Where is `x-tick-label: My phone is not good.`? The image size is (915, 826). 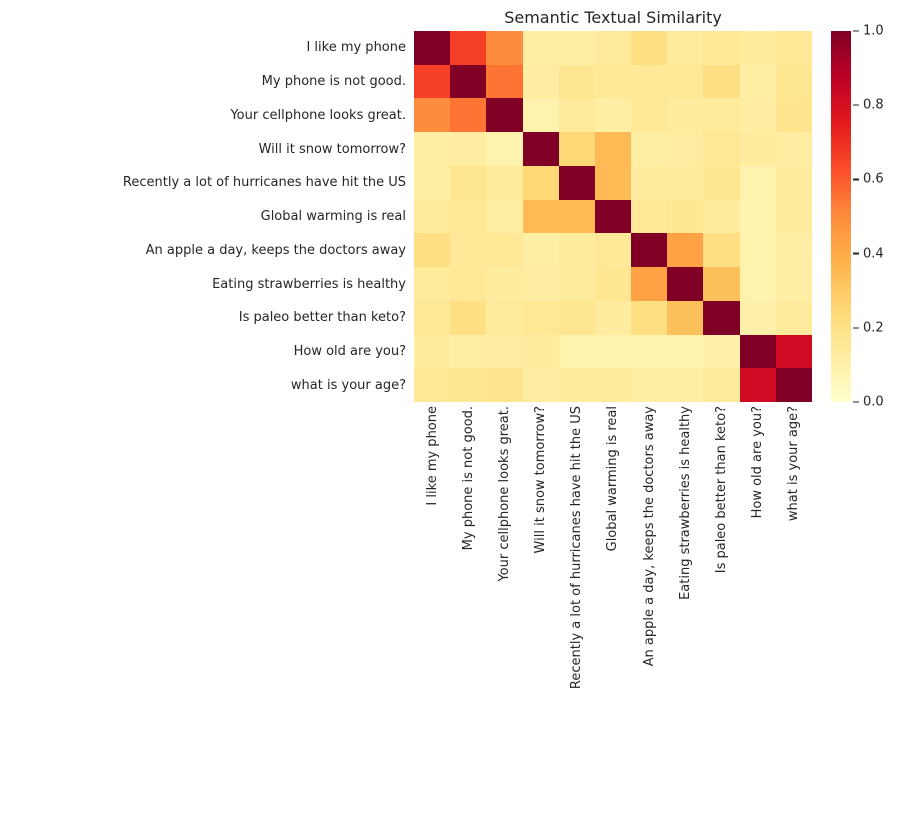
x-tick-label: My phone is not good. is located at coordinates (468, 478).